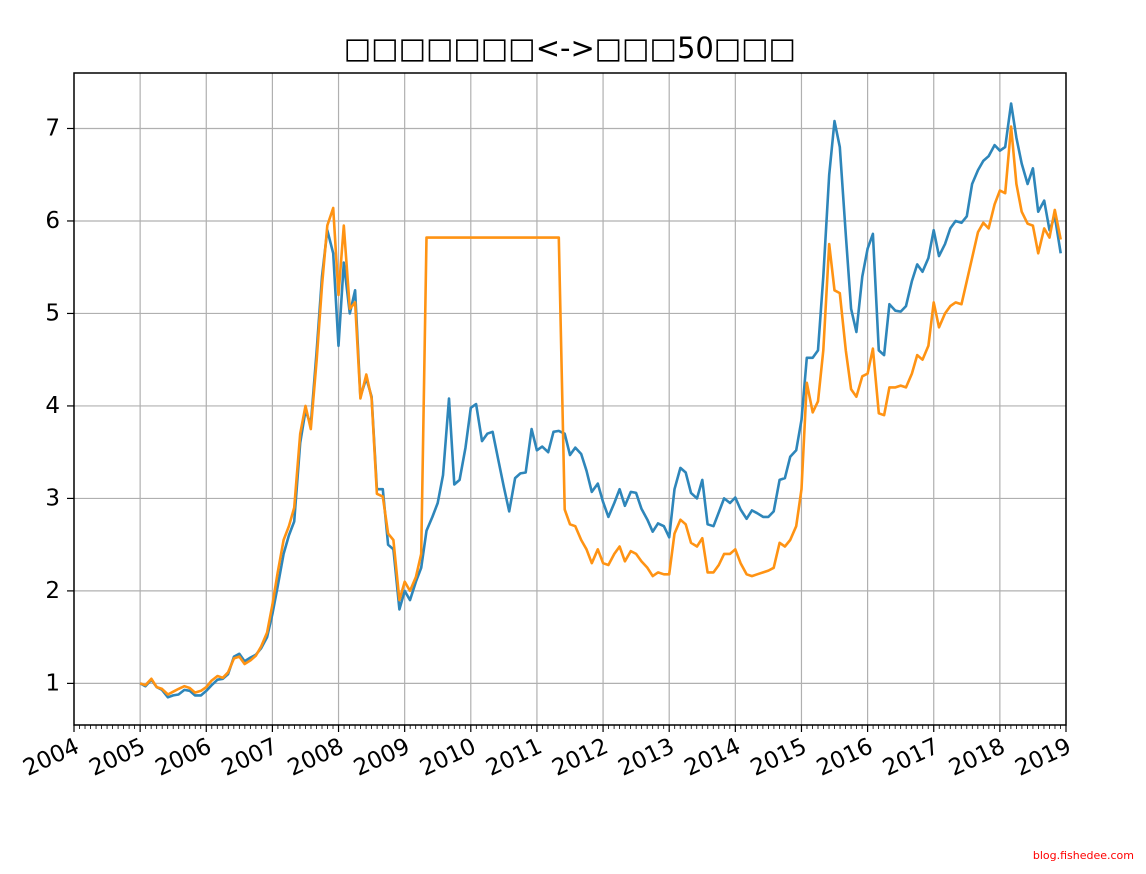  I want to click on x-tick-label: 2012, so click(580, 757).